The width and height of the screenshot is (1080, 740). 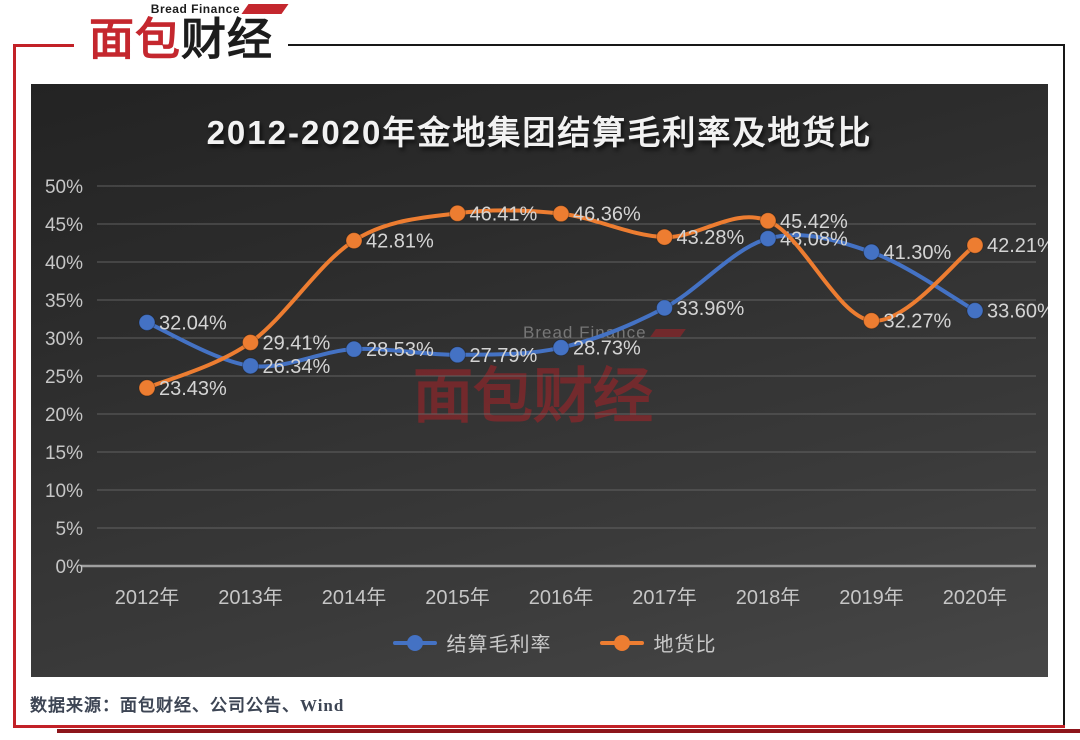 What do you see at coordinates (711, 238) in the screenshot?
I see `data-label: 43.28%` at bounding box center [711, 238].